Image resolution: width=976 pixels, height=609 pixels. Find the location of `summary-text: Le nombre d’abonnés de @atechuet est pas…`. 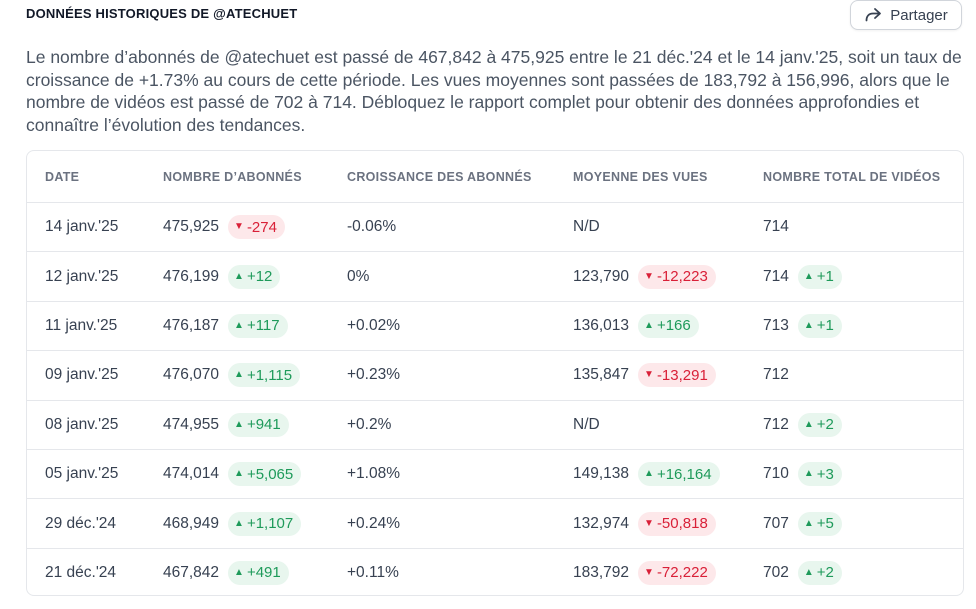

summary-text: Le nombre d’abonnés de @atechuet est pas… is located at coordinates (494, 91).